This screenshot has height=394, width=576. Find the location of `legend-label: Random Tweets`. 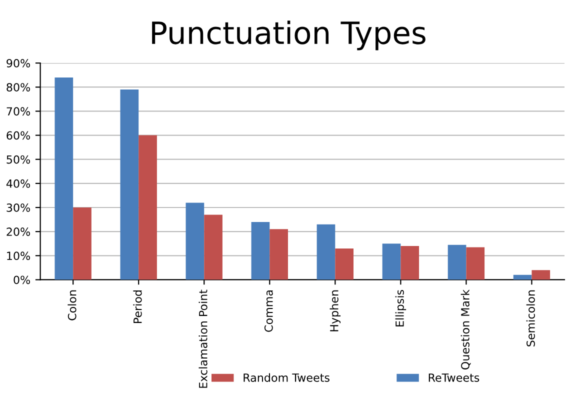

legend-label: Random Tweets is located at coordinates (287, 377).